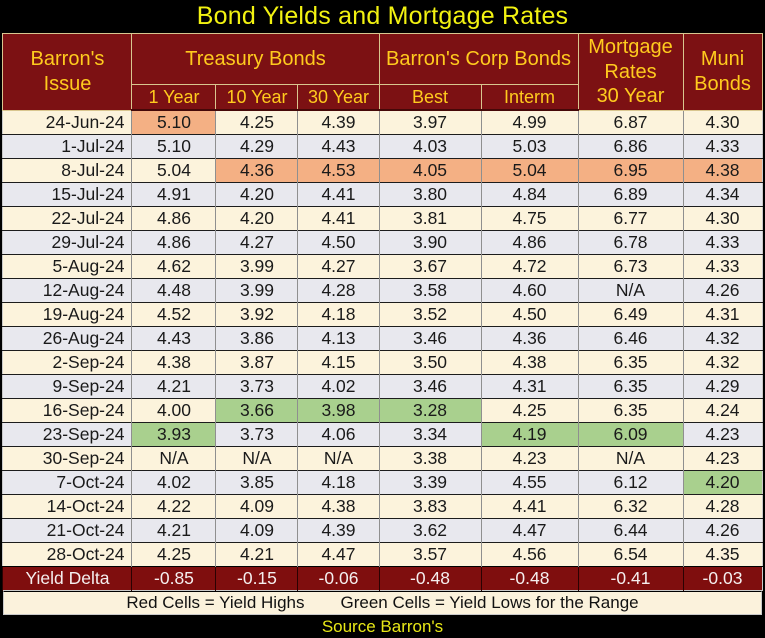  Describe the element at coordinates (529, 290) in the screenshot. I see `yield-value-cell: 4.60` at that location.